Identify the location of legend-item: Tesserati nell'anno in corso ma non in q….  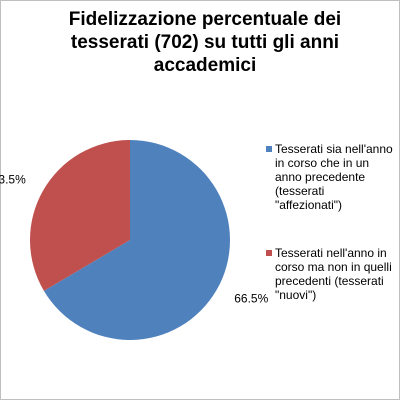
(329, 274).